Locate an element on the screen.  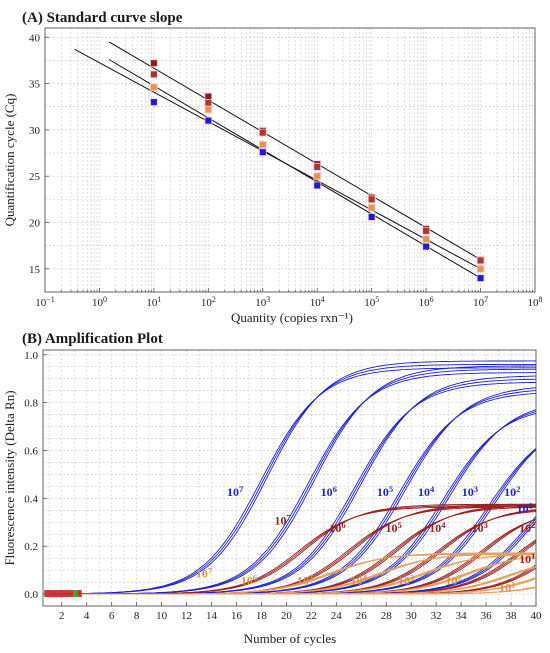
panel-b-y-tick-label: 0.6 is located at coordinates (31, 451).